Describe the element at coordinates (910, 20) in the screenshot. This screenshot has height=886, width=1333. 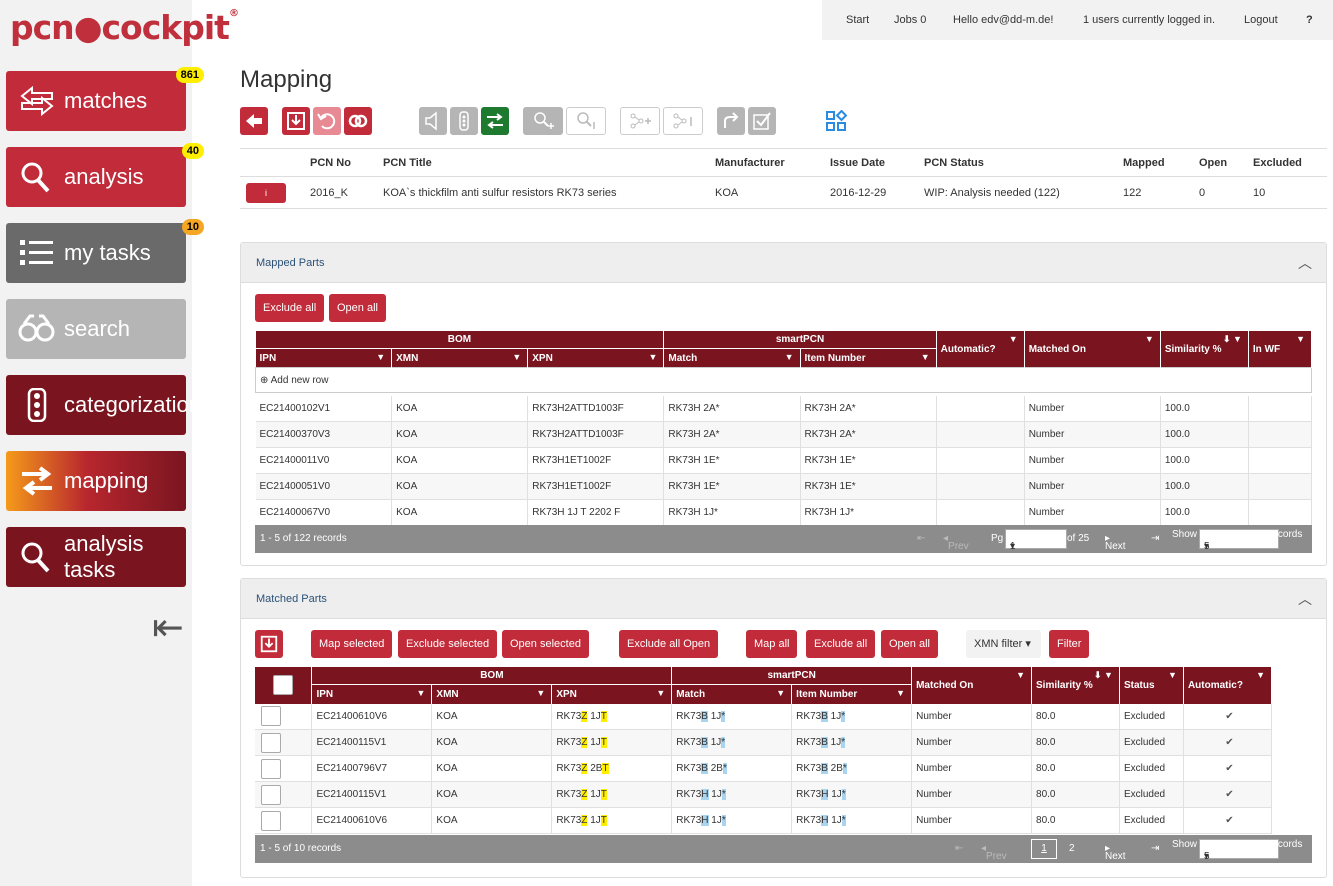
I see `jobs-link: Jobs 0` at that location.